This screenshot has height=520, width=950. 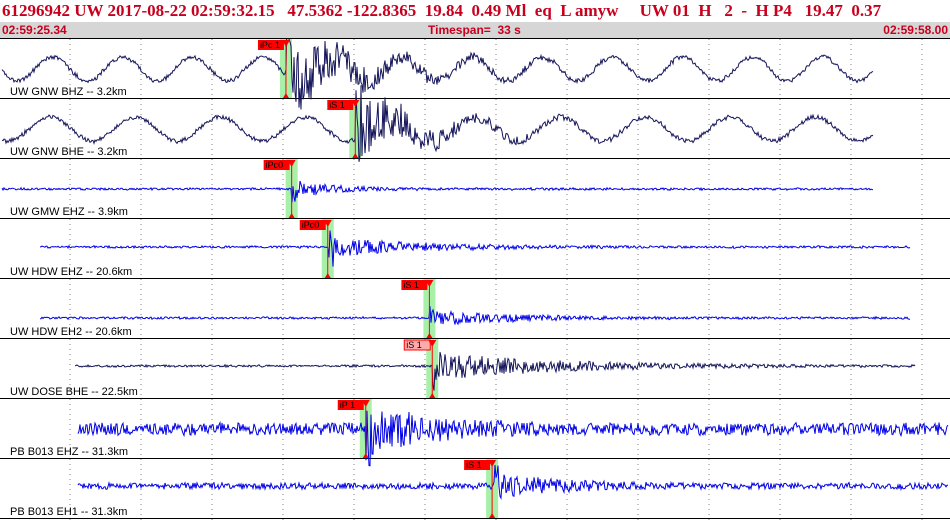 I want to click on timespan-label: Timespan= 33 s, so click(x=474, y=30).